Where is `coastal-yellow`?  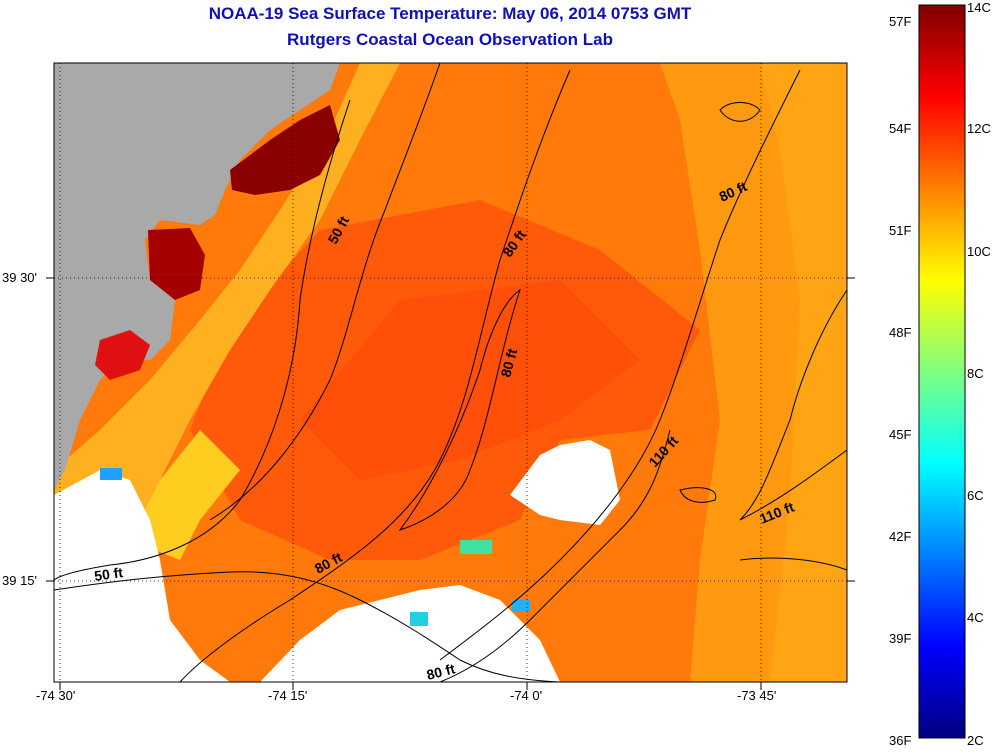
coastal-yellow is located at coordinates (185, 495).